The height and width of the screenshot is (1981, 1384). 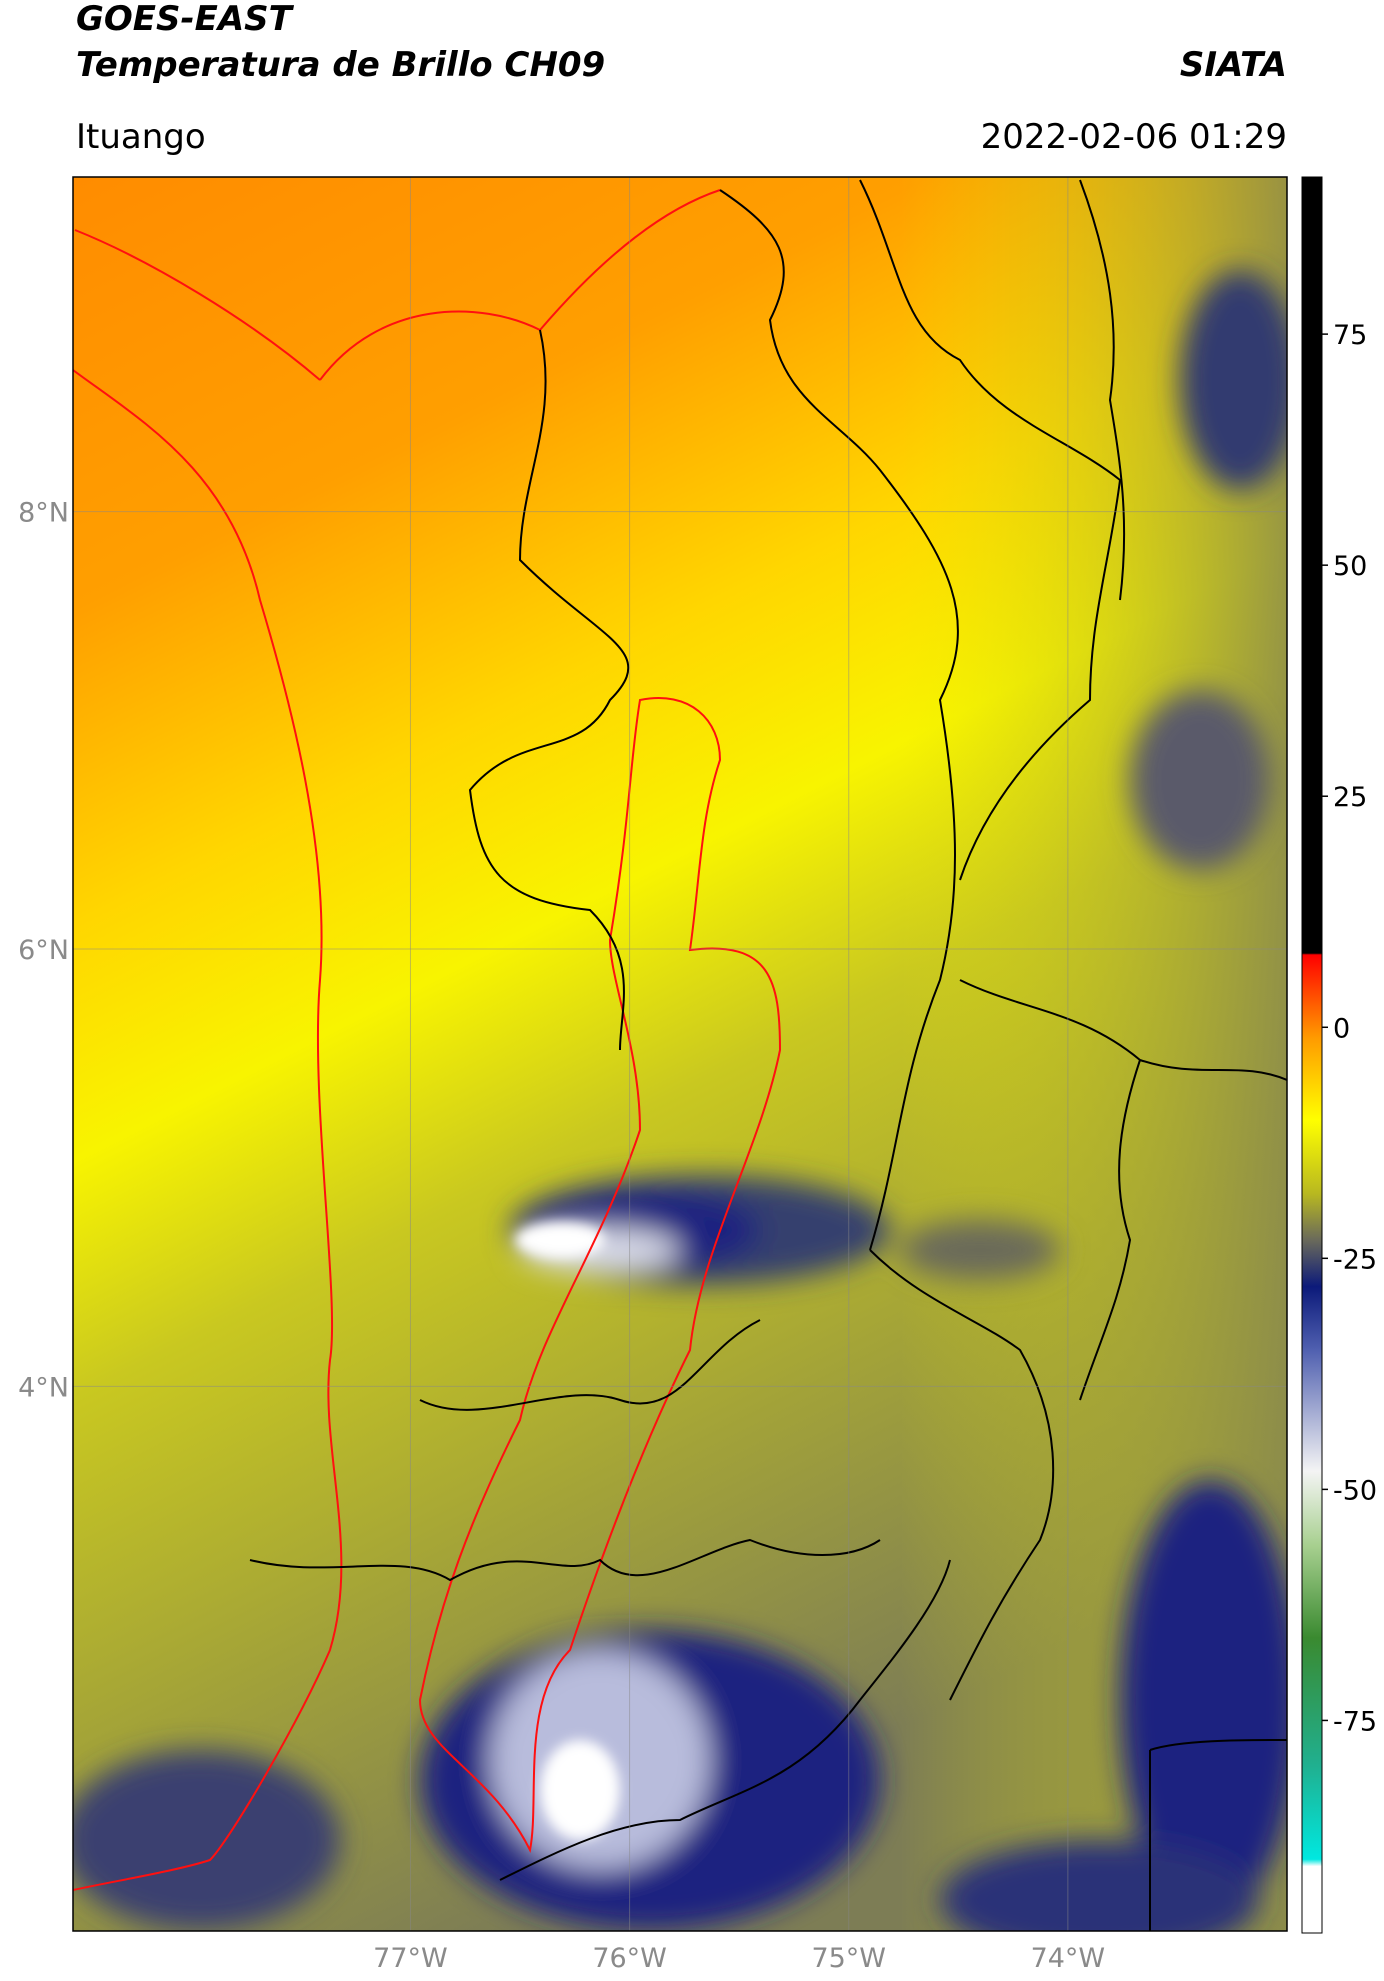 I want to click on x-tick-label: 74°W, so click(x=1068, y=1958).